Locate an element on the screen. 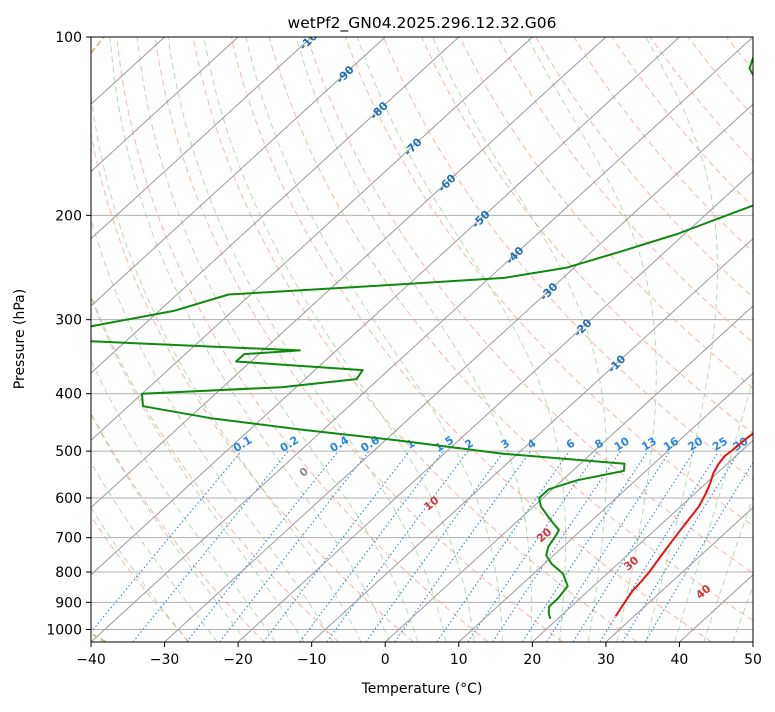  y-tick-label: 600 is located at coordinates (68, 499).